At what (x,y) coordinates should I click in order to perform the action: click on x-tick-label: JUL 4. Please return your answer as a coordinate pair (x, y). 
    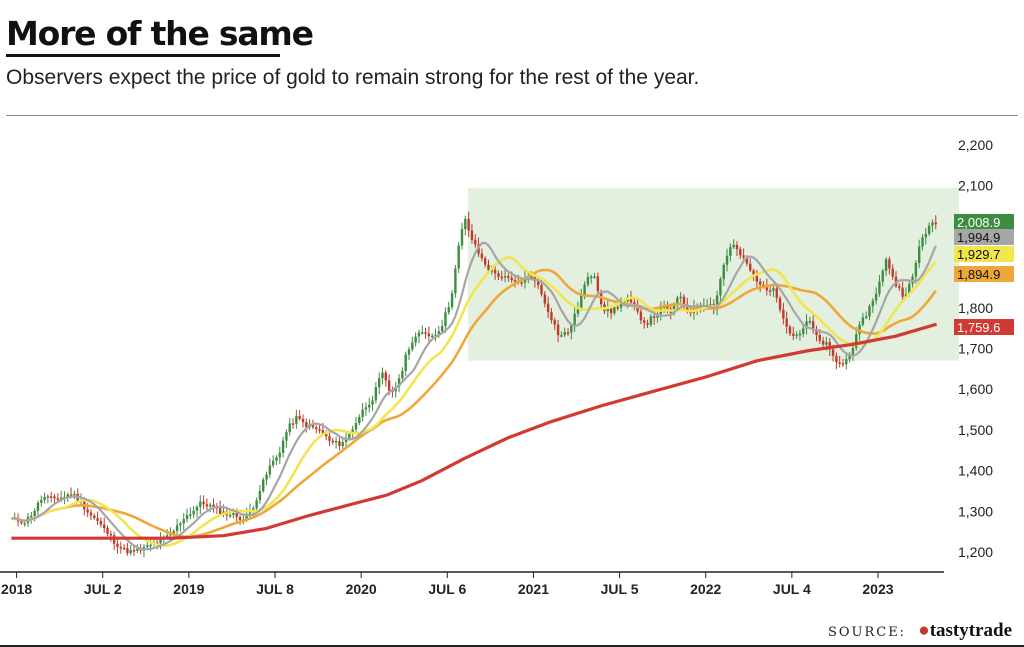
    Looking at the image, I should click on (792, 589).